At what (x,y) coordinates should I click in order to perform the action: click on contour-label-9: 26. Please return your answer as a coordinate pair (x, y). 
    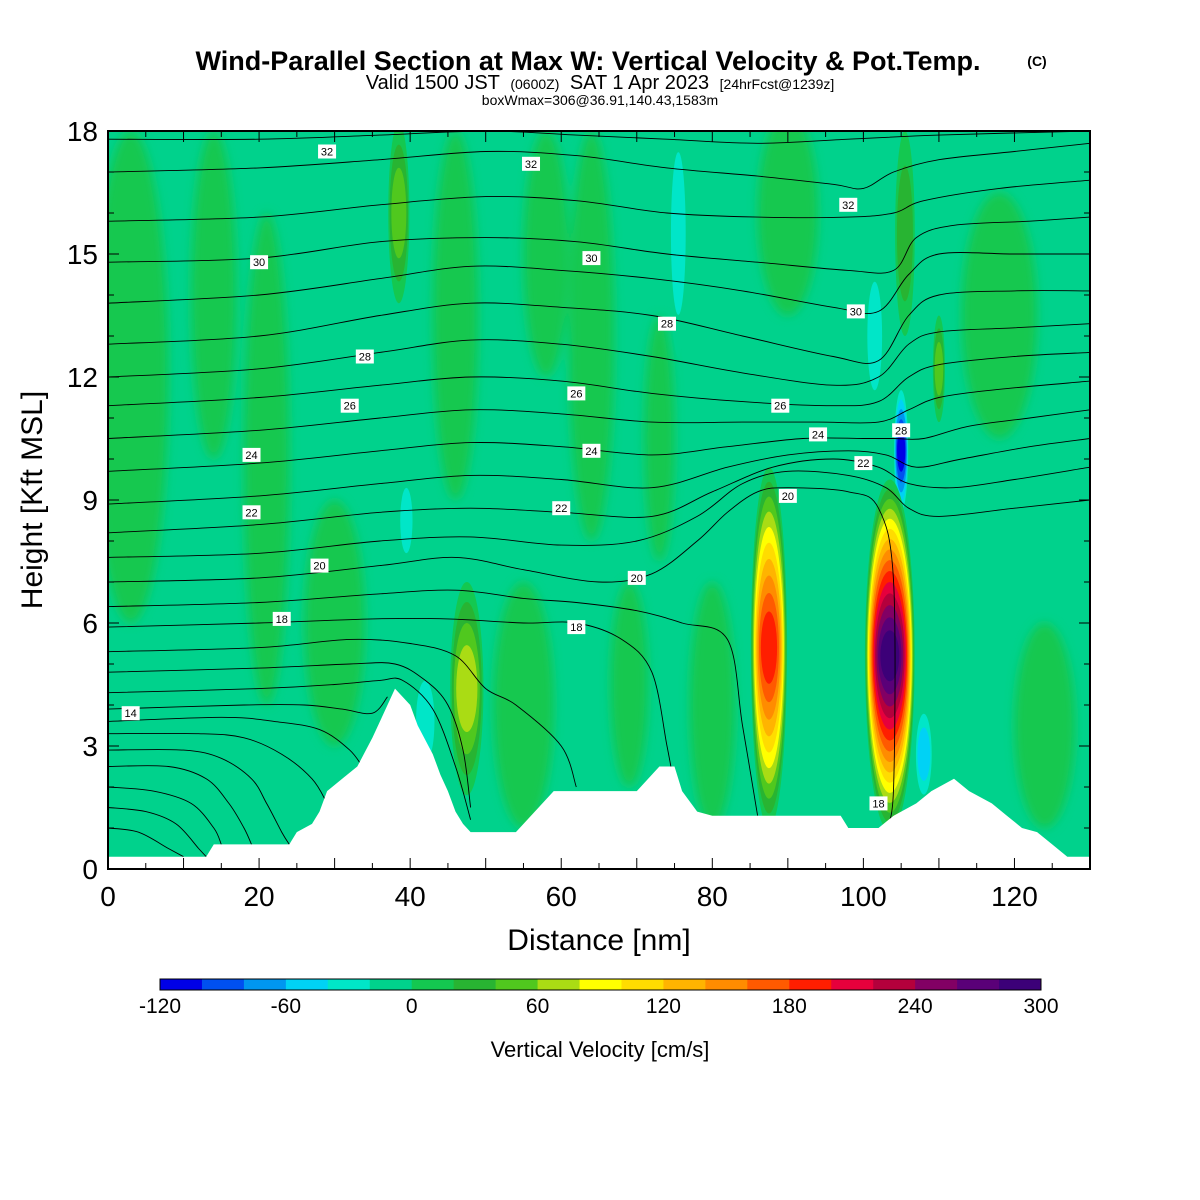
    Looking at the image, I should click on (349, 405).